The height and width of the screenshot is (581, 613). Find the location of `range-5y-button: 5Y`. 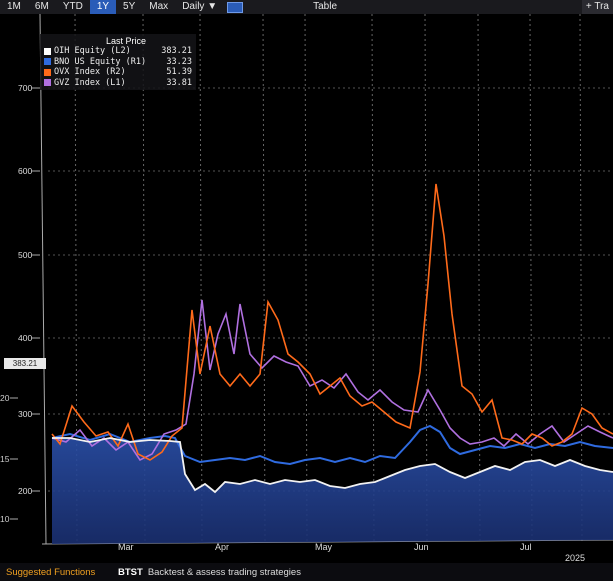

range-5y-button: 5Y is located at coordinates (129, 6).